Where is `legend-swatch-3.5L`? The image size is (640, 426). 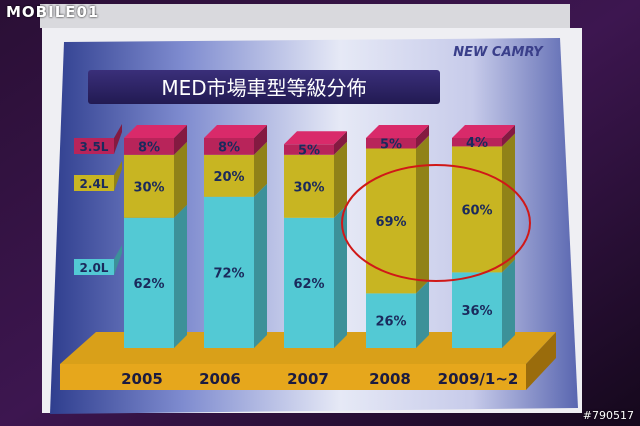
legend-swatch-3.5L is located at coordinates (94, 146).